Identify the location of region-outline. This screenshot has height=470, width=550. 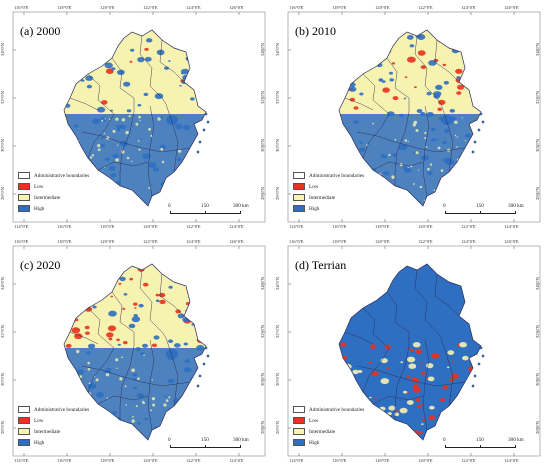
(410, 118).